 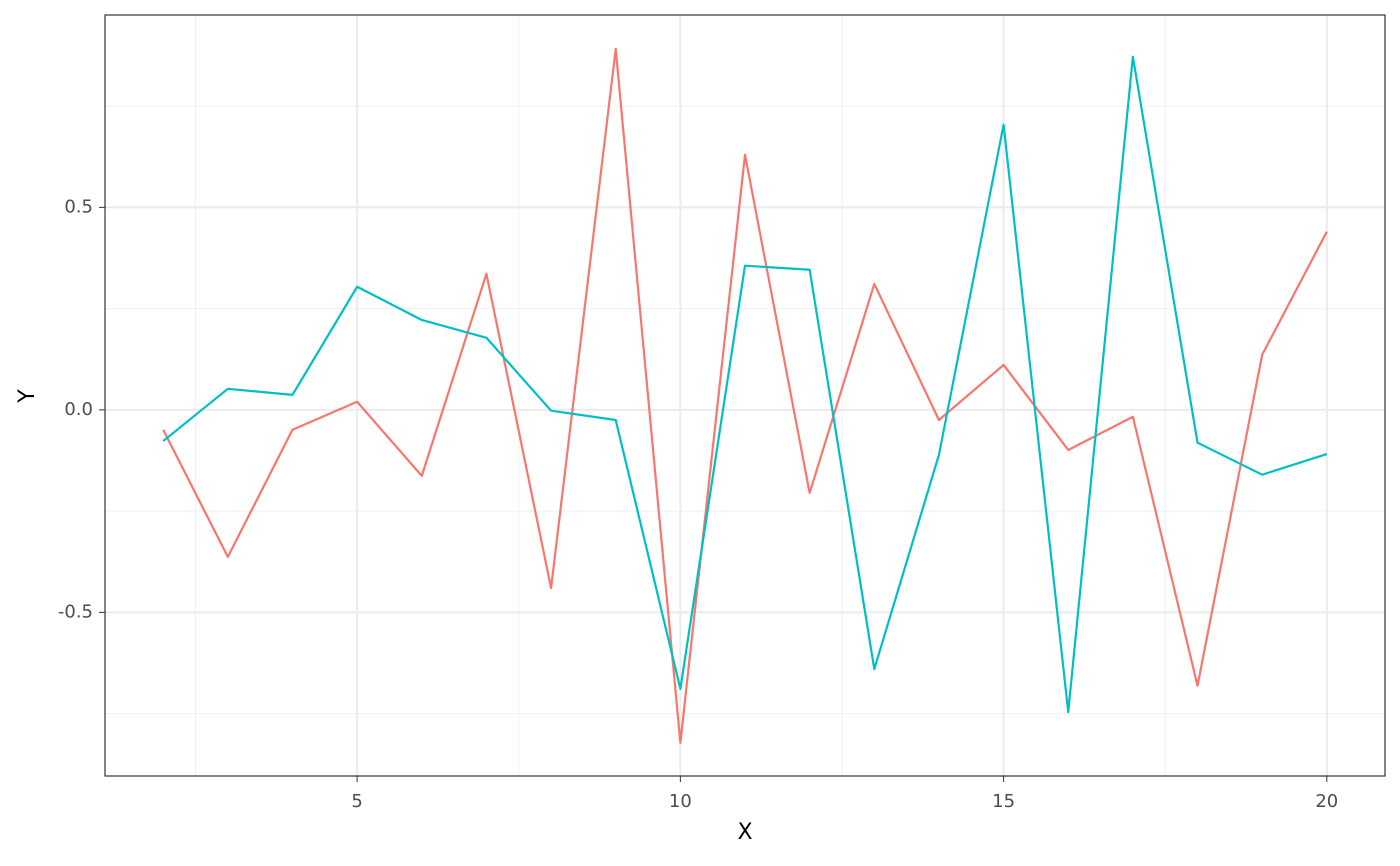 I want to click on x-tick-label: 5, so click(x=356, y=801).